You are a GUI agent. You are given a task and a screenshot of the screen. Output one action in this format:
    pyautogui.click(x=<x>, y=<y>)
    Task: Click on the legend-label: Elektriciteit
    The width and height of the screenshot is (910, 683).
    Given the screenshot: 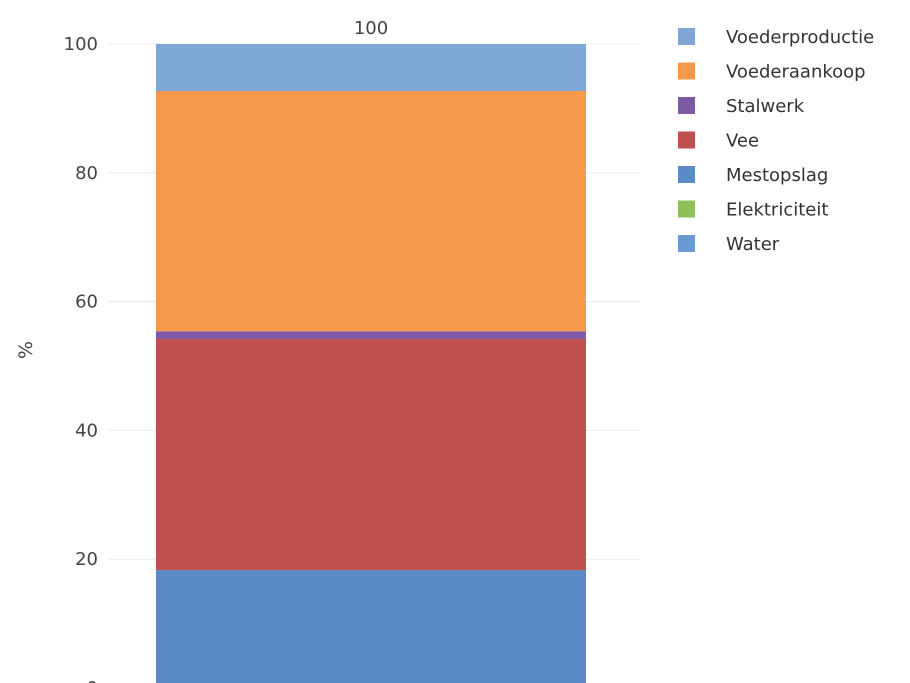 What is the action you would take?
    pyautogui.click(x=777, y=210)
    